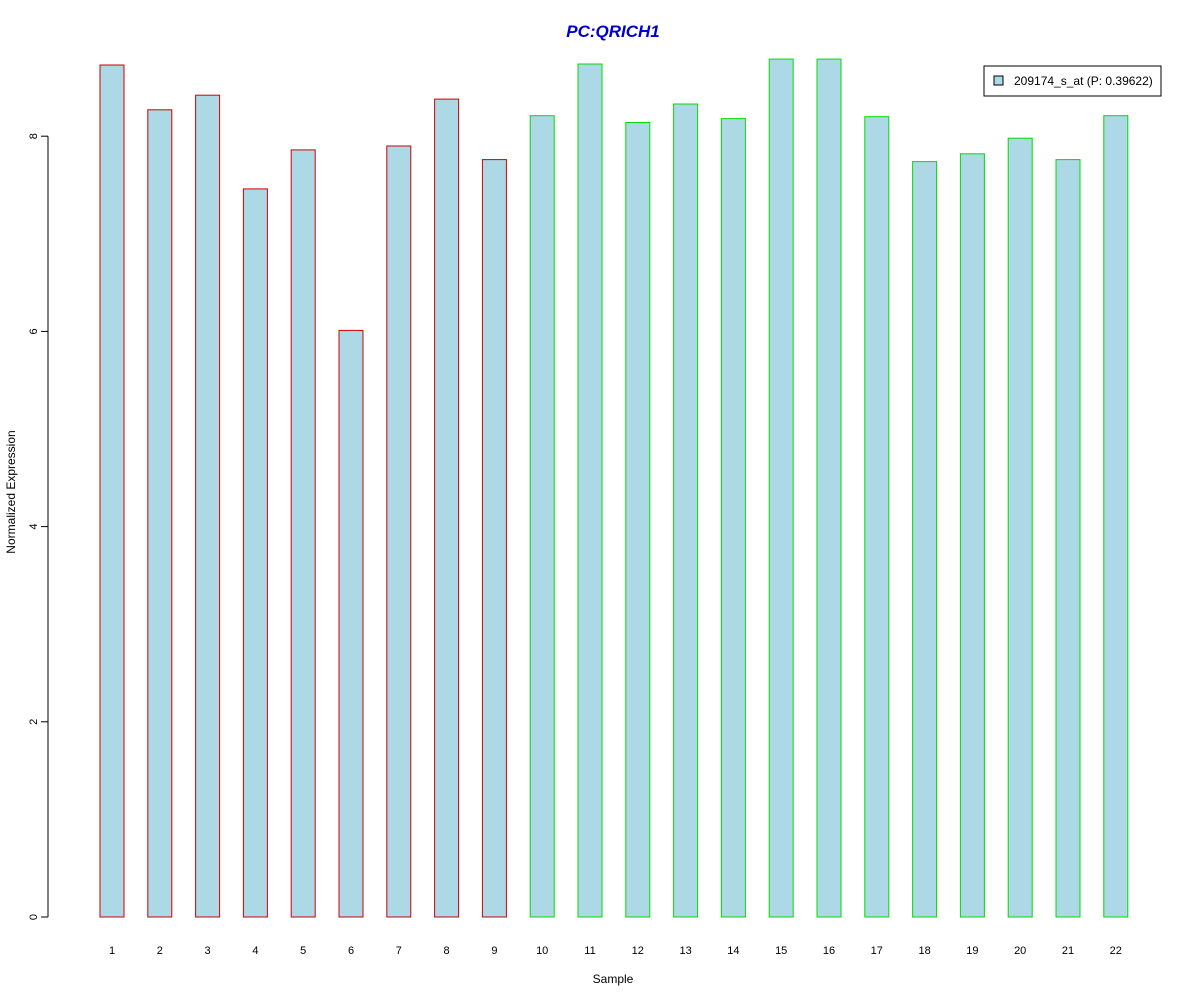 This screenshot has height=1000, width=1200. I want to click on chart-title: PC:QRICH1, so click(613, 31).